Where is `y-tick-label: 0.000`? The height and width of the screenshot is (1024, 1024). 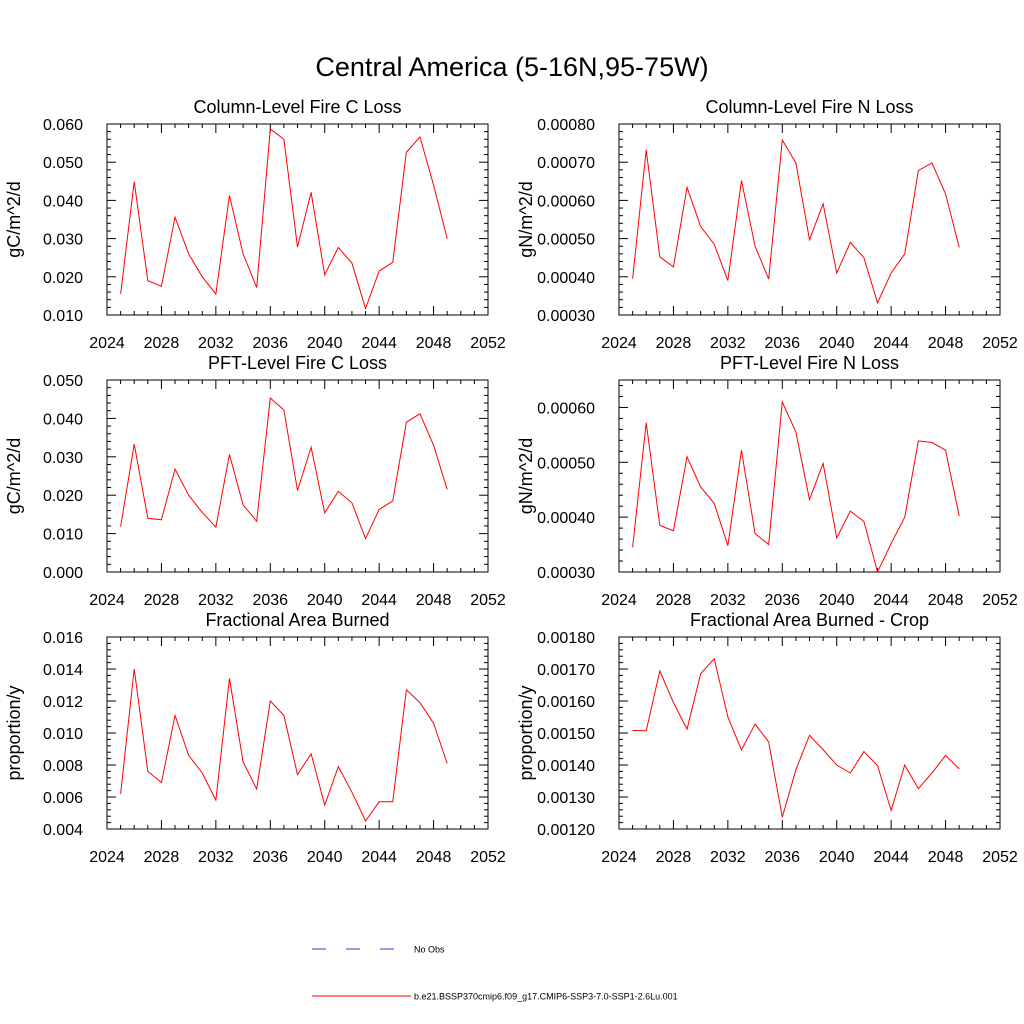
y-tick-label: 0.000 is located at coordinates (63, 573).